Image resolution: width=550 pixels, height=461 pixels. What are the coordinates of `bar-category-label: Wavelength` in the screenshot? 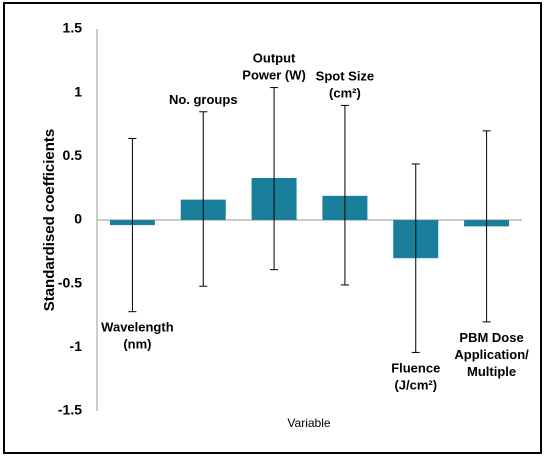 It's located at (137, 327).